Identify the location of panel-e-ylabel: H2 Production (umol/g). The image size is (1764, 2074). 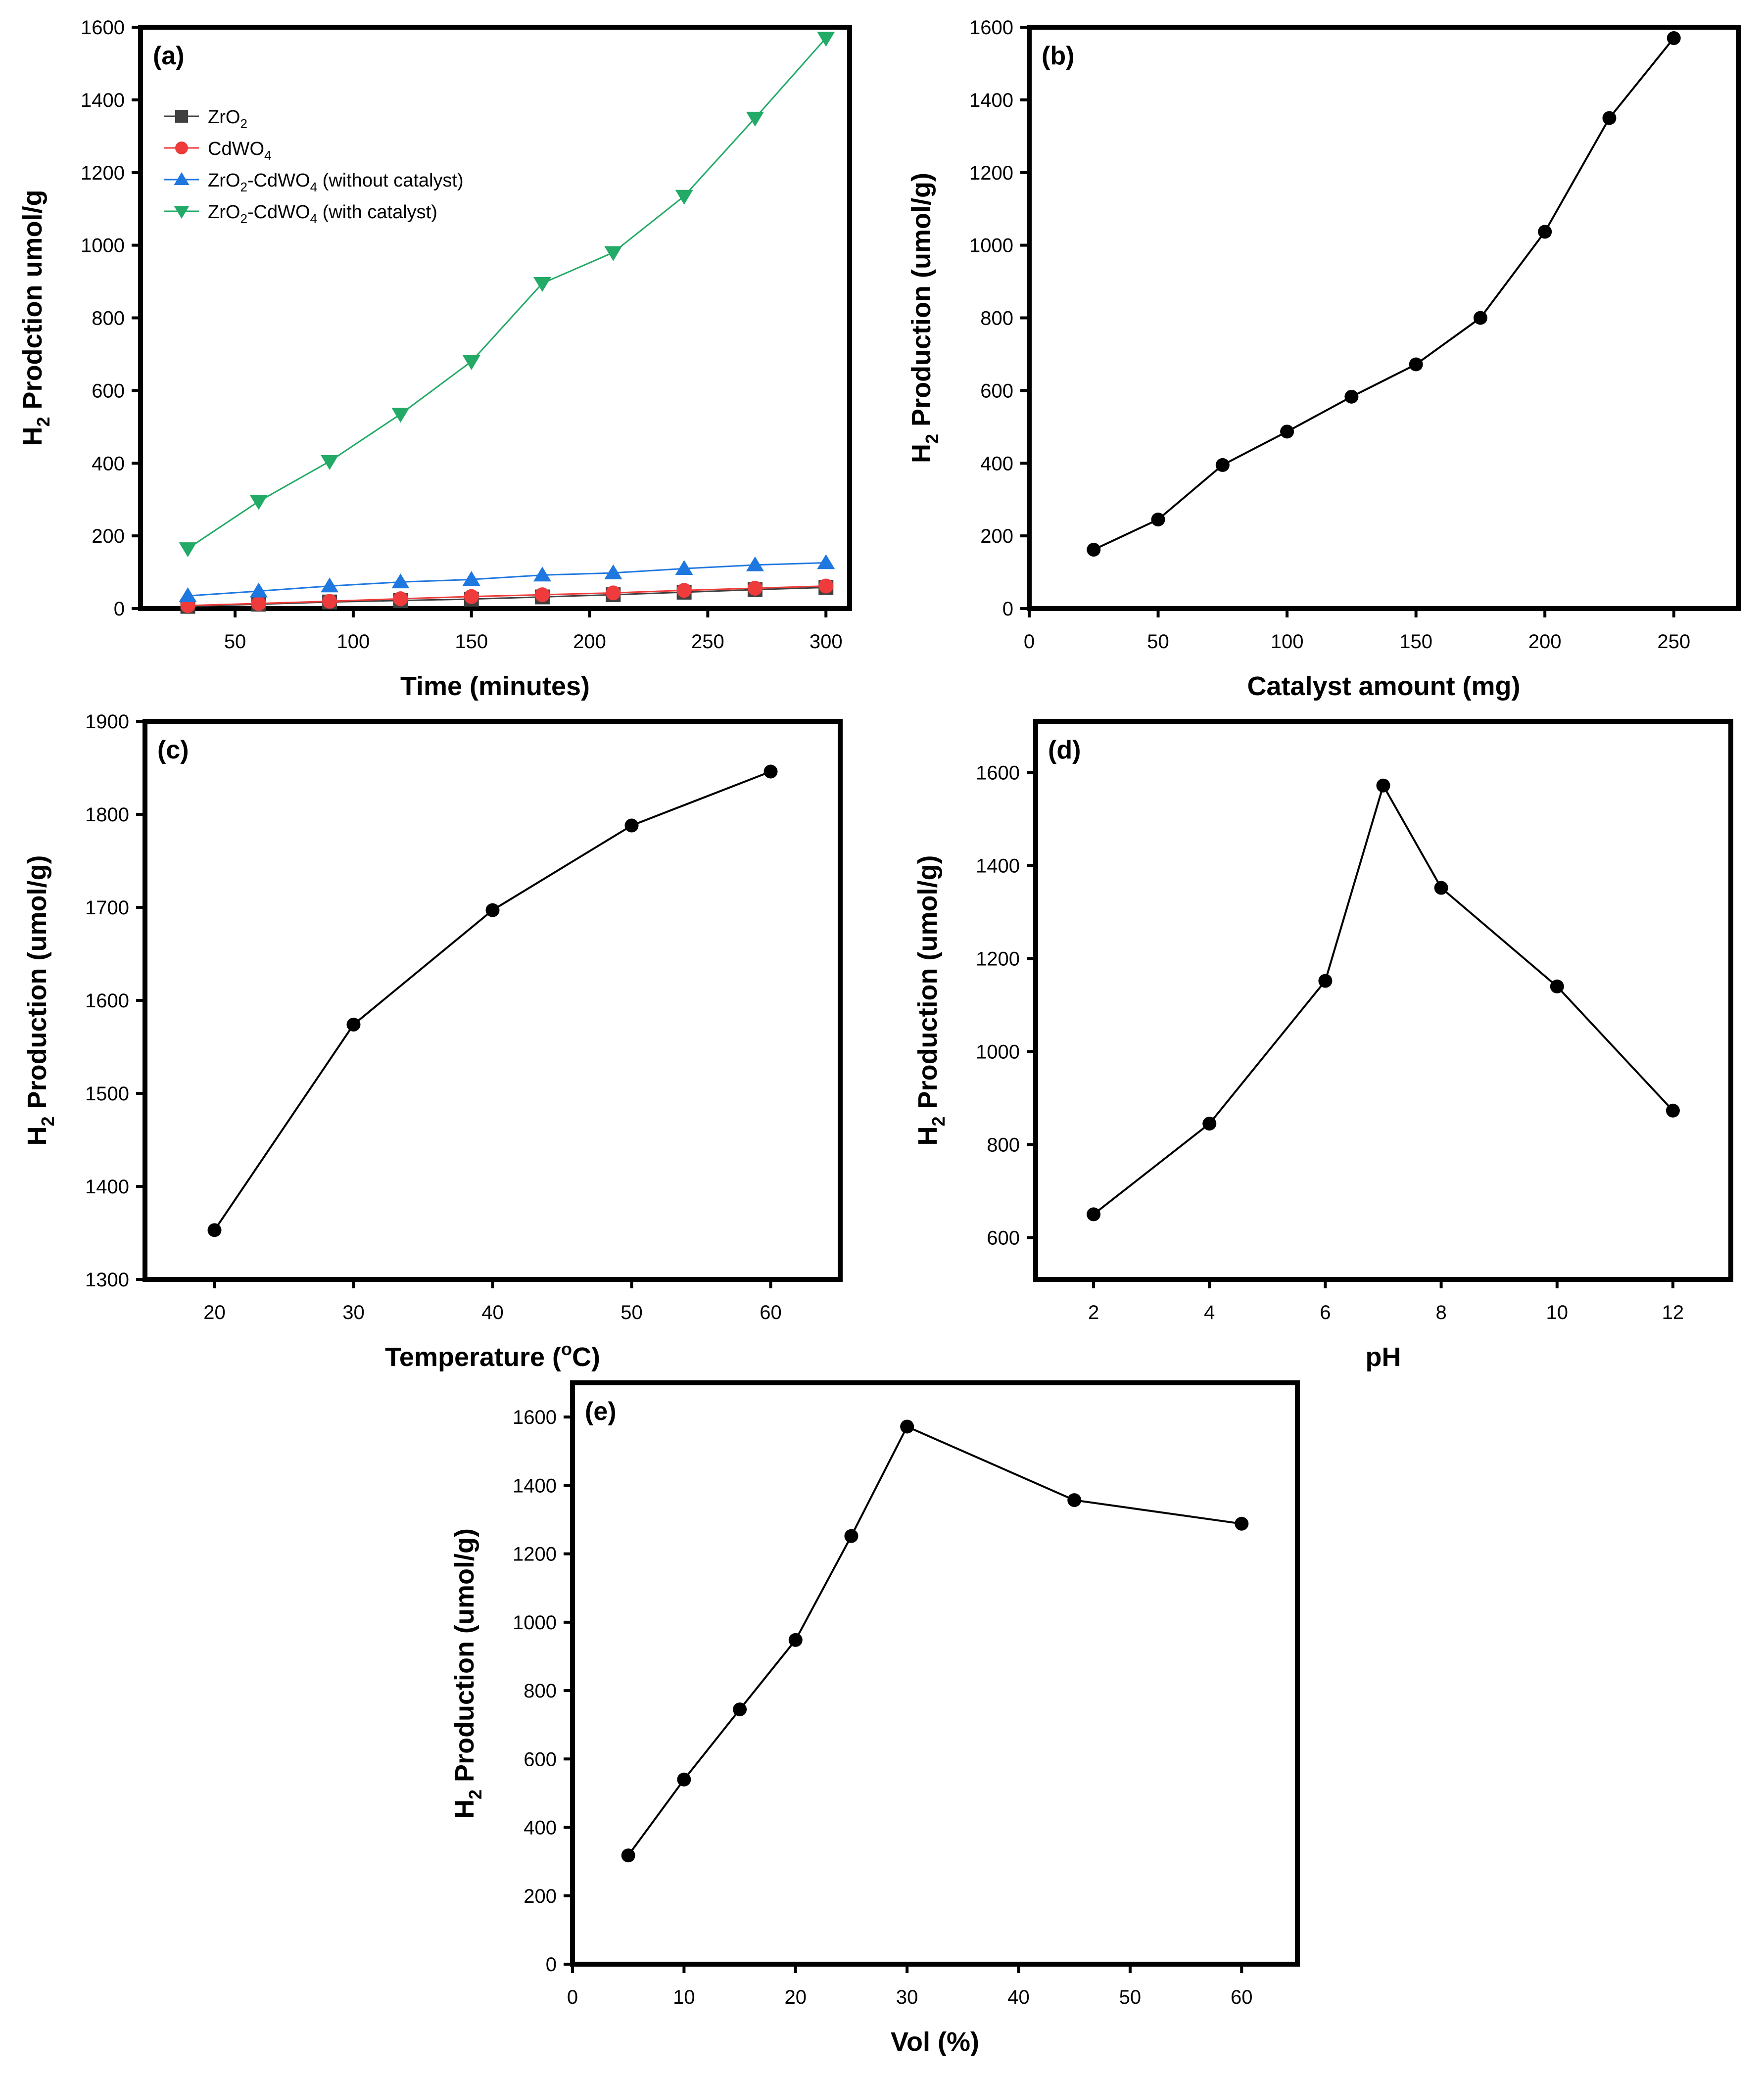
(467, 1673).